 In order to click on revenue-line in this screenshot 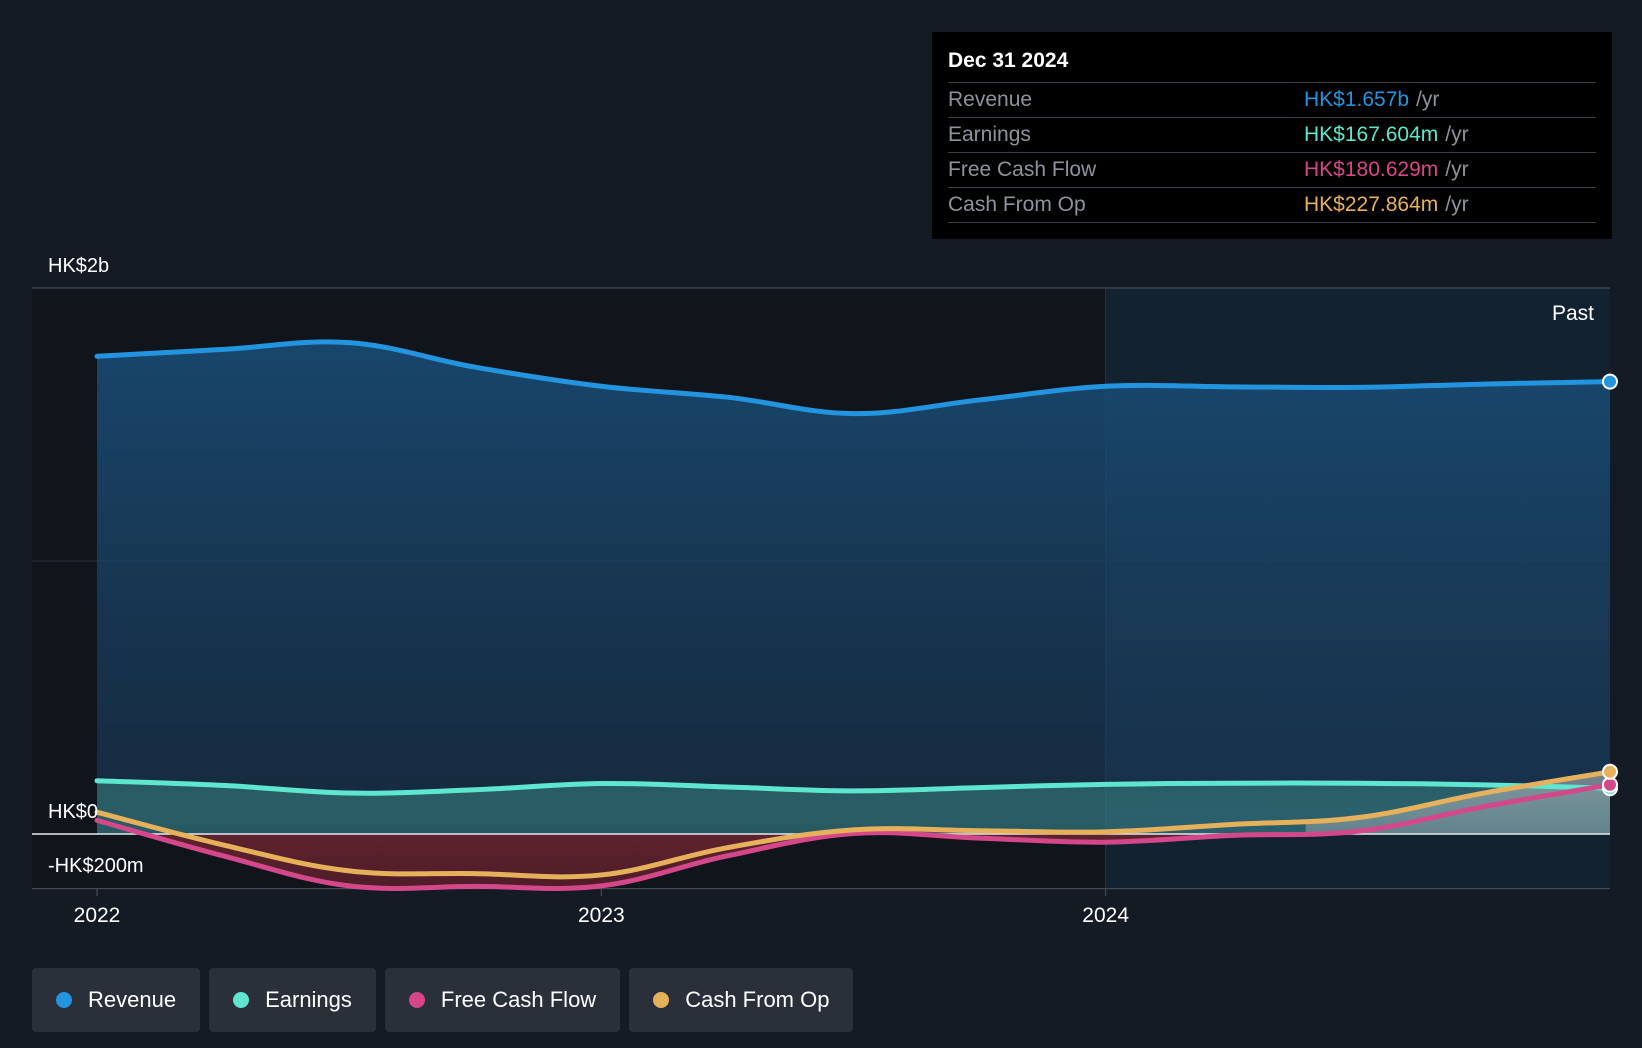, I will do `click(853, 378)`.